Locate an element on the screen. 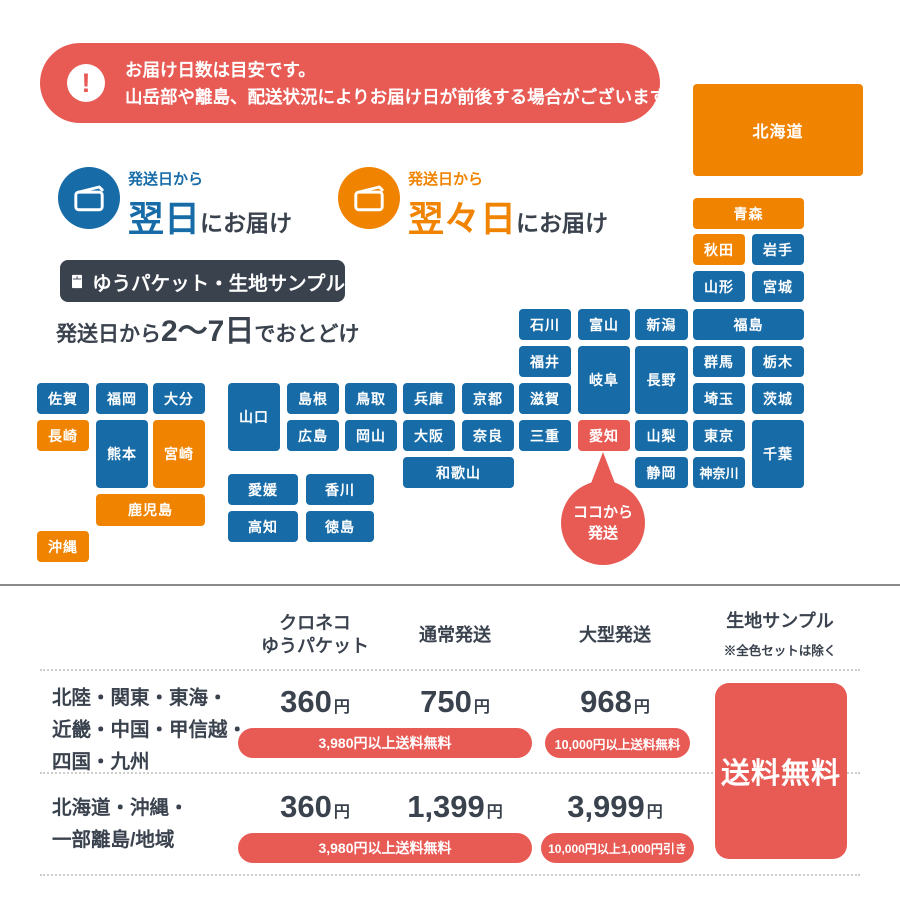 The image size is (900, 900). packet-badge: ゆうパケット・生地サンプル is located at coordinates (202, 281).